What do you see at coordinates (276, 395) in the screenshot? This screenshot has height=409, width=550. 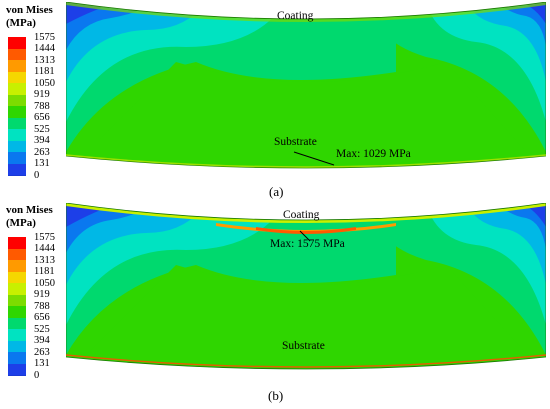 I see `caption-b: (b)` at bounding box center [276, 395].